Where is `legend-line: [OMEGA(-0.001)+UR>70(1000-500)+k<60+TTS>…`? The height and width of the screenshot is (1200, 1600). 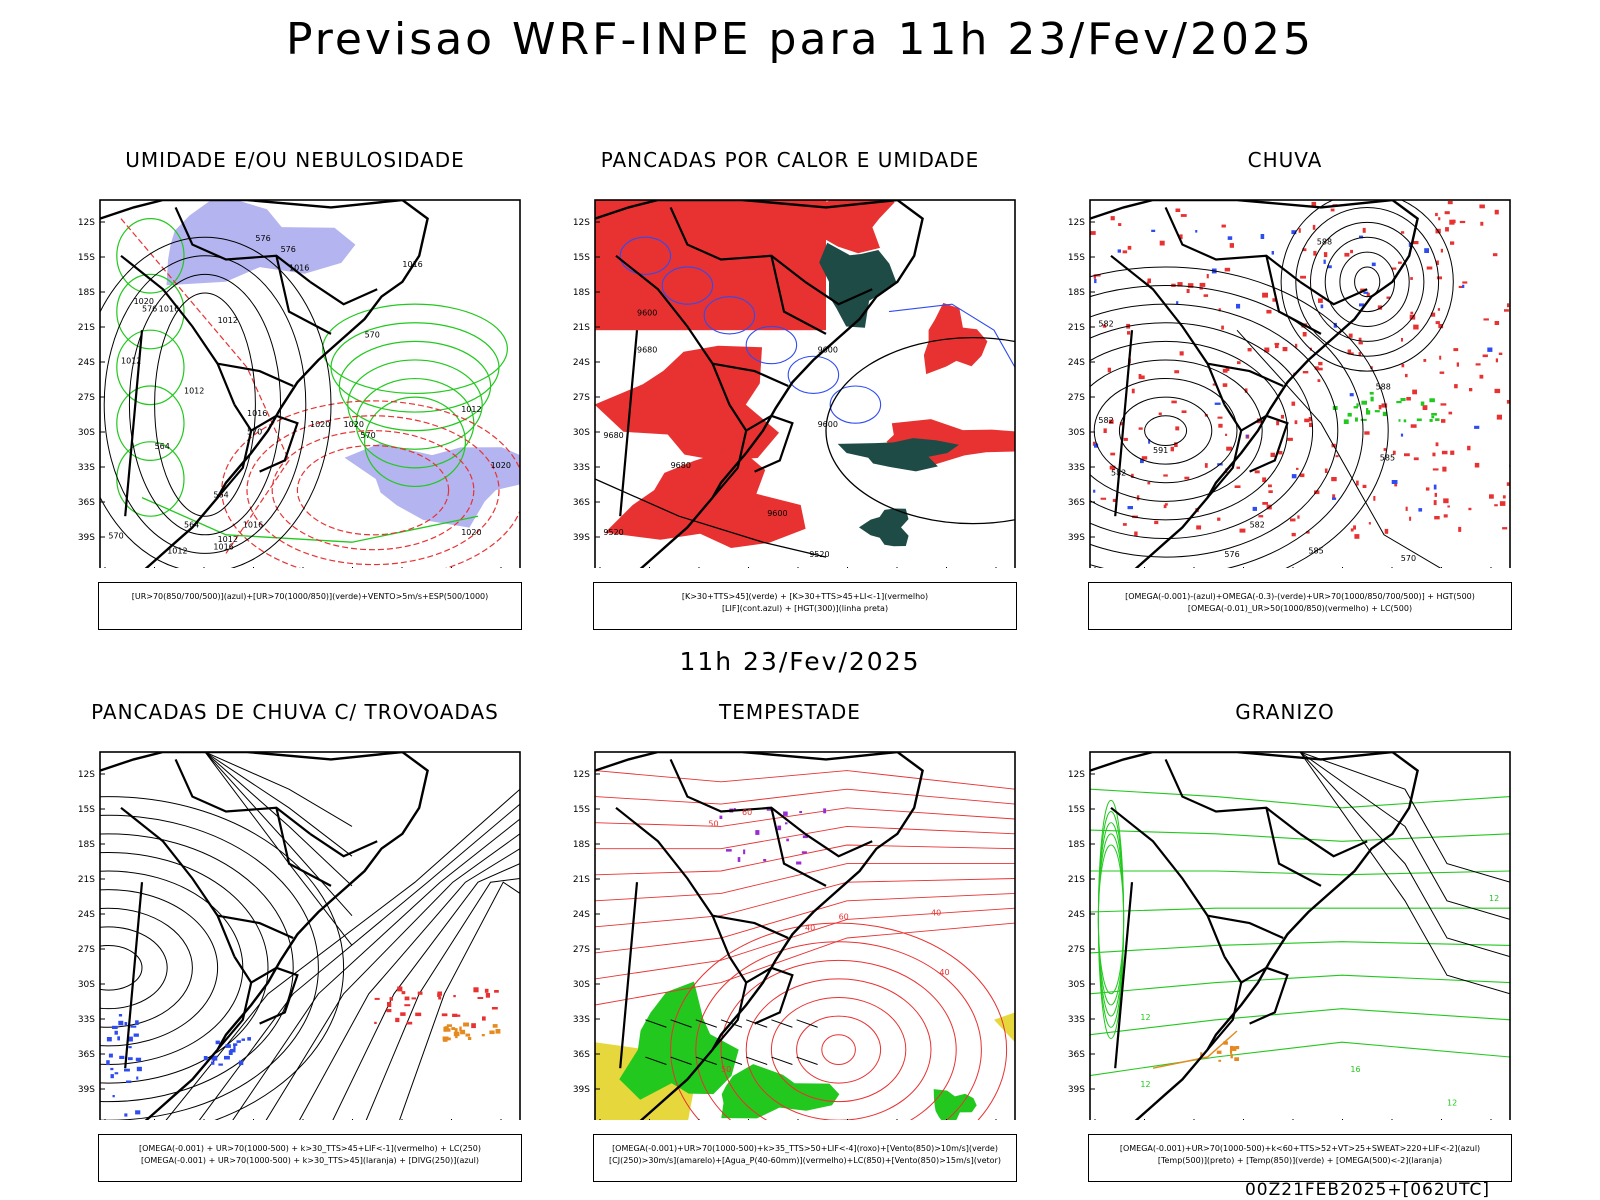
legend-line: [OMEGA(-0.001)+UR>70(1000-500)+k<60+TTS>… is located at coordinates (1300, 1148).